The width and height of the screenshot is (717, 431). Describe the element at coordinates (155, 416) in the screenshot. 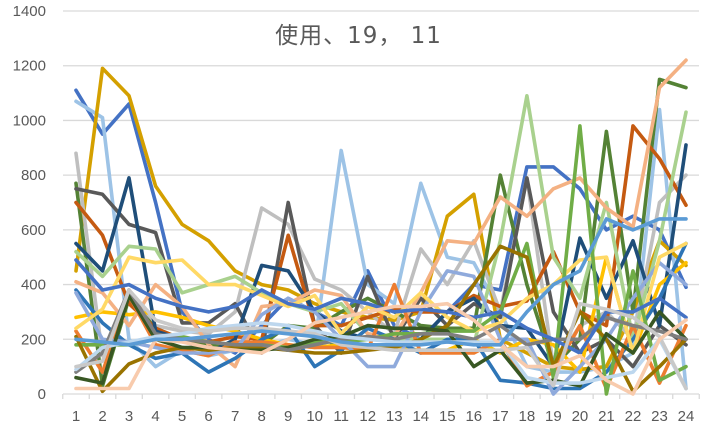

I see `x-tick-label: 4` at that location.